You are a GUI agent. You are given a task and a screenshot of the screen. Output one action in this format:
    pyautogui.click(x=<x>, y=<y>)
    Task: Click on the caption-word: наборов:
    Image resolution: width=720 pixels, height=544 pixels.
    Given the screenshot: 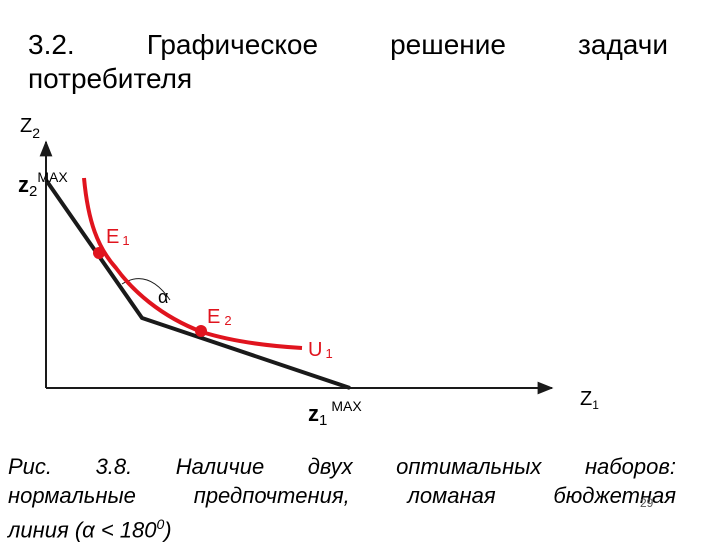 What is the action you would take?
    pyautogui.click(x=630, y=466)
    